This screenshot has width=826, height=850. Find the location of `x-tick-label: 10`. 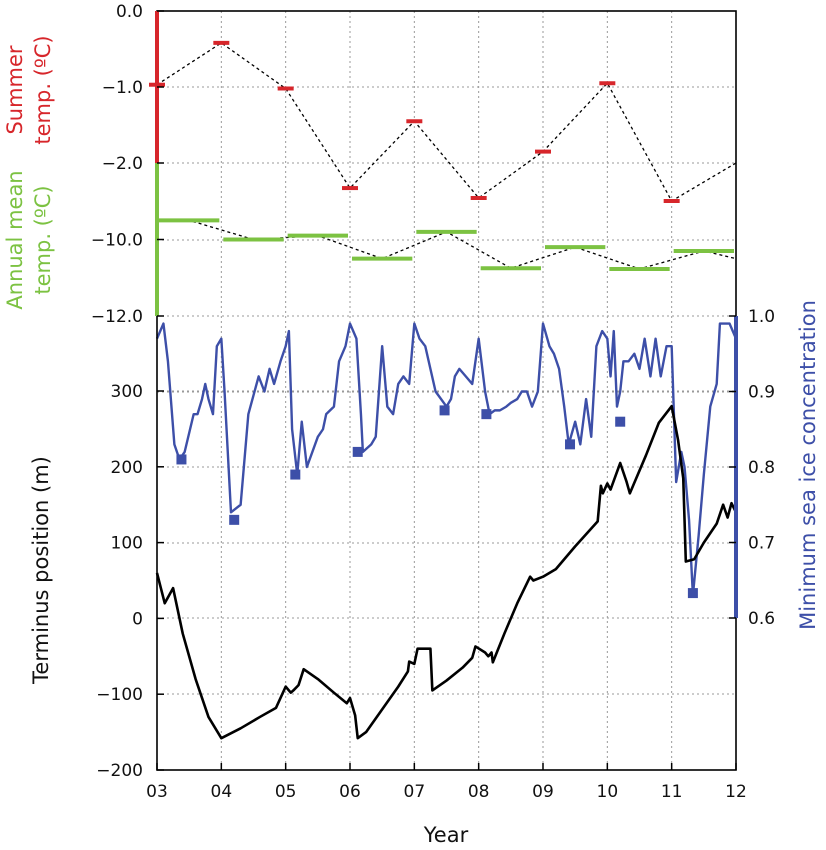

x-tick-label: 10 is located at coordinates (608, 792).